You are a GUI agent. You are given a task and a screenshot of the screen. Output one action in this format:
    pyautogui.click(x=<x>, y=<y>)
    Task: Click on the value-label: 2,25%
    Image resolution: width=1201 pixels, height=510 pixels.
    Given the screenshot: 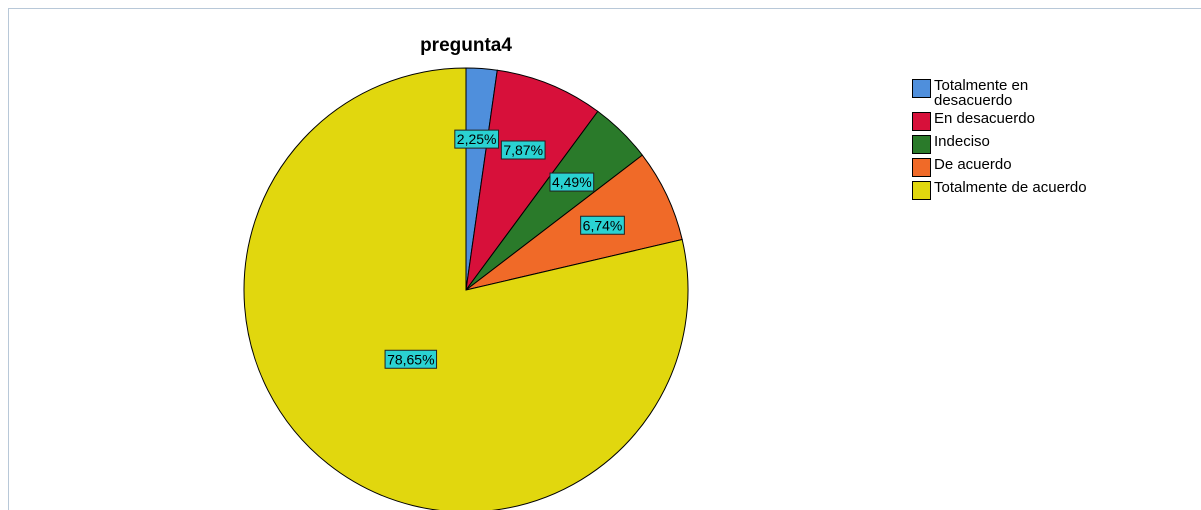 What is the action you would take?
    pyautogui.click(x=477, y=139)
    